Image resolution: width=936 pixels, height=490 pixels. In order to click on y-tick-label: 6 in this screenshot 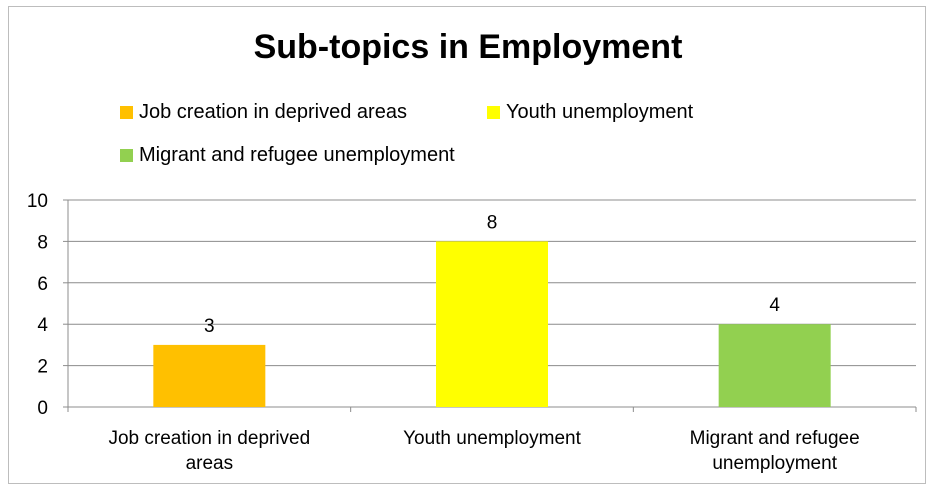, I will do `click(42, 284)`.